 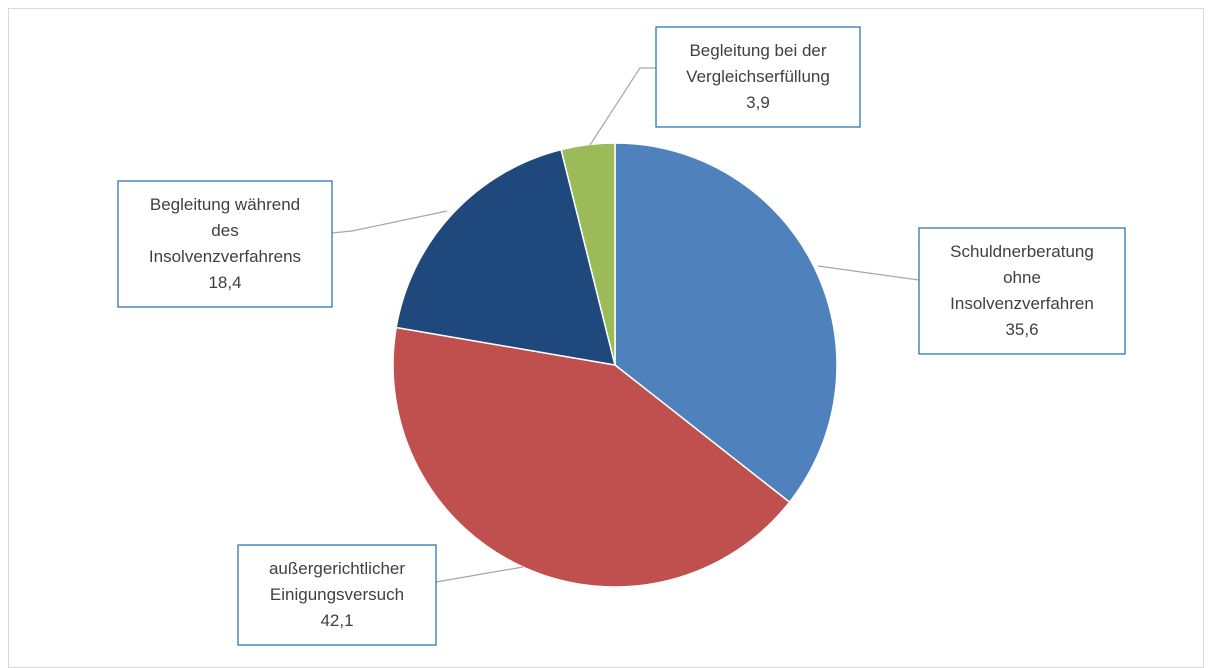 I want to click on slice-label-3-line-3: Insolvenzverfahrens, so click(x=225, y=256).